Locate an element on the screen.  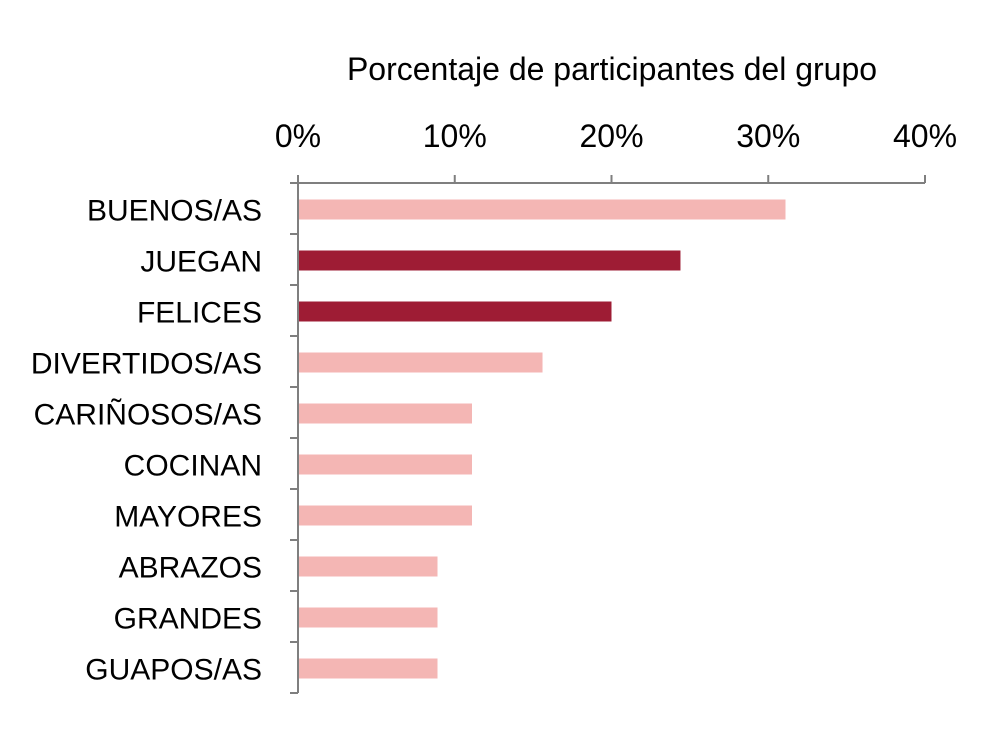
category-label: COCINAN is located at coordinates (193, 466).